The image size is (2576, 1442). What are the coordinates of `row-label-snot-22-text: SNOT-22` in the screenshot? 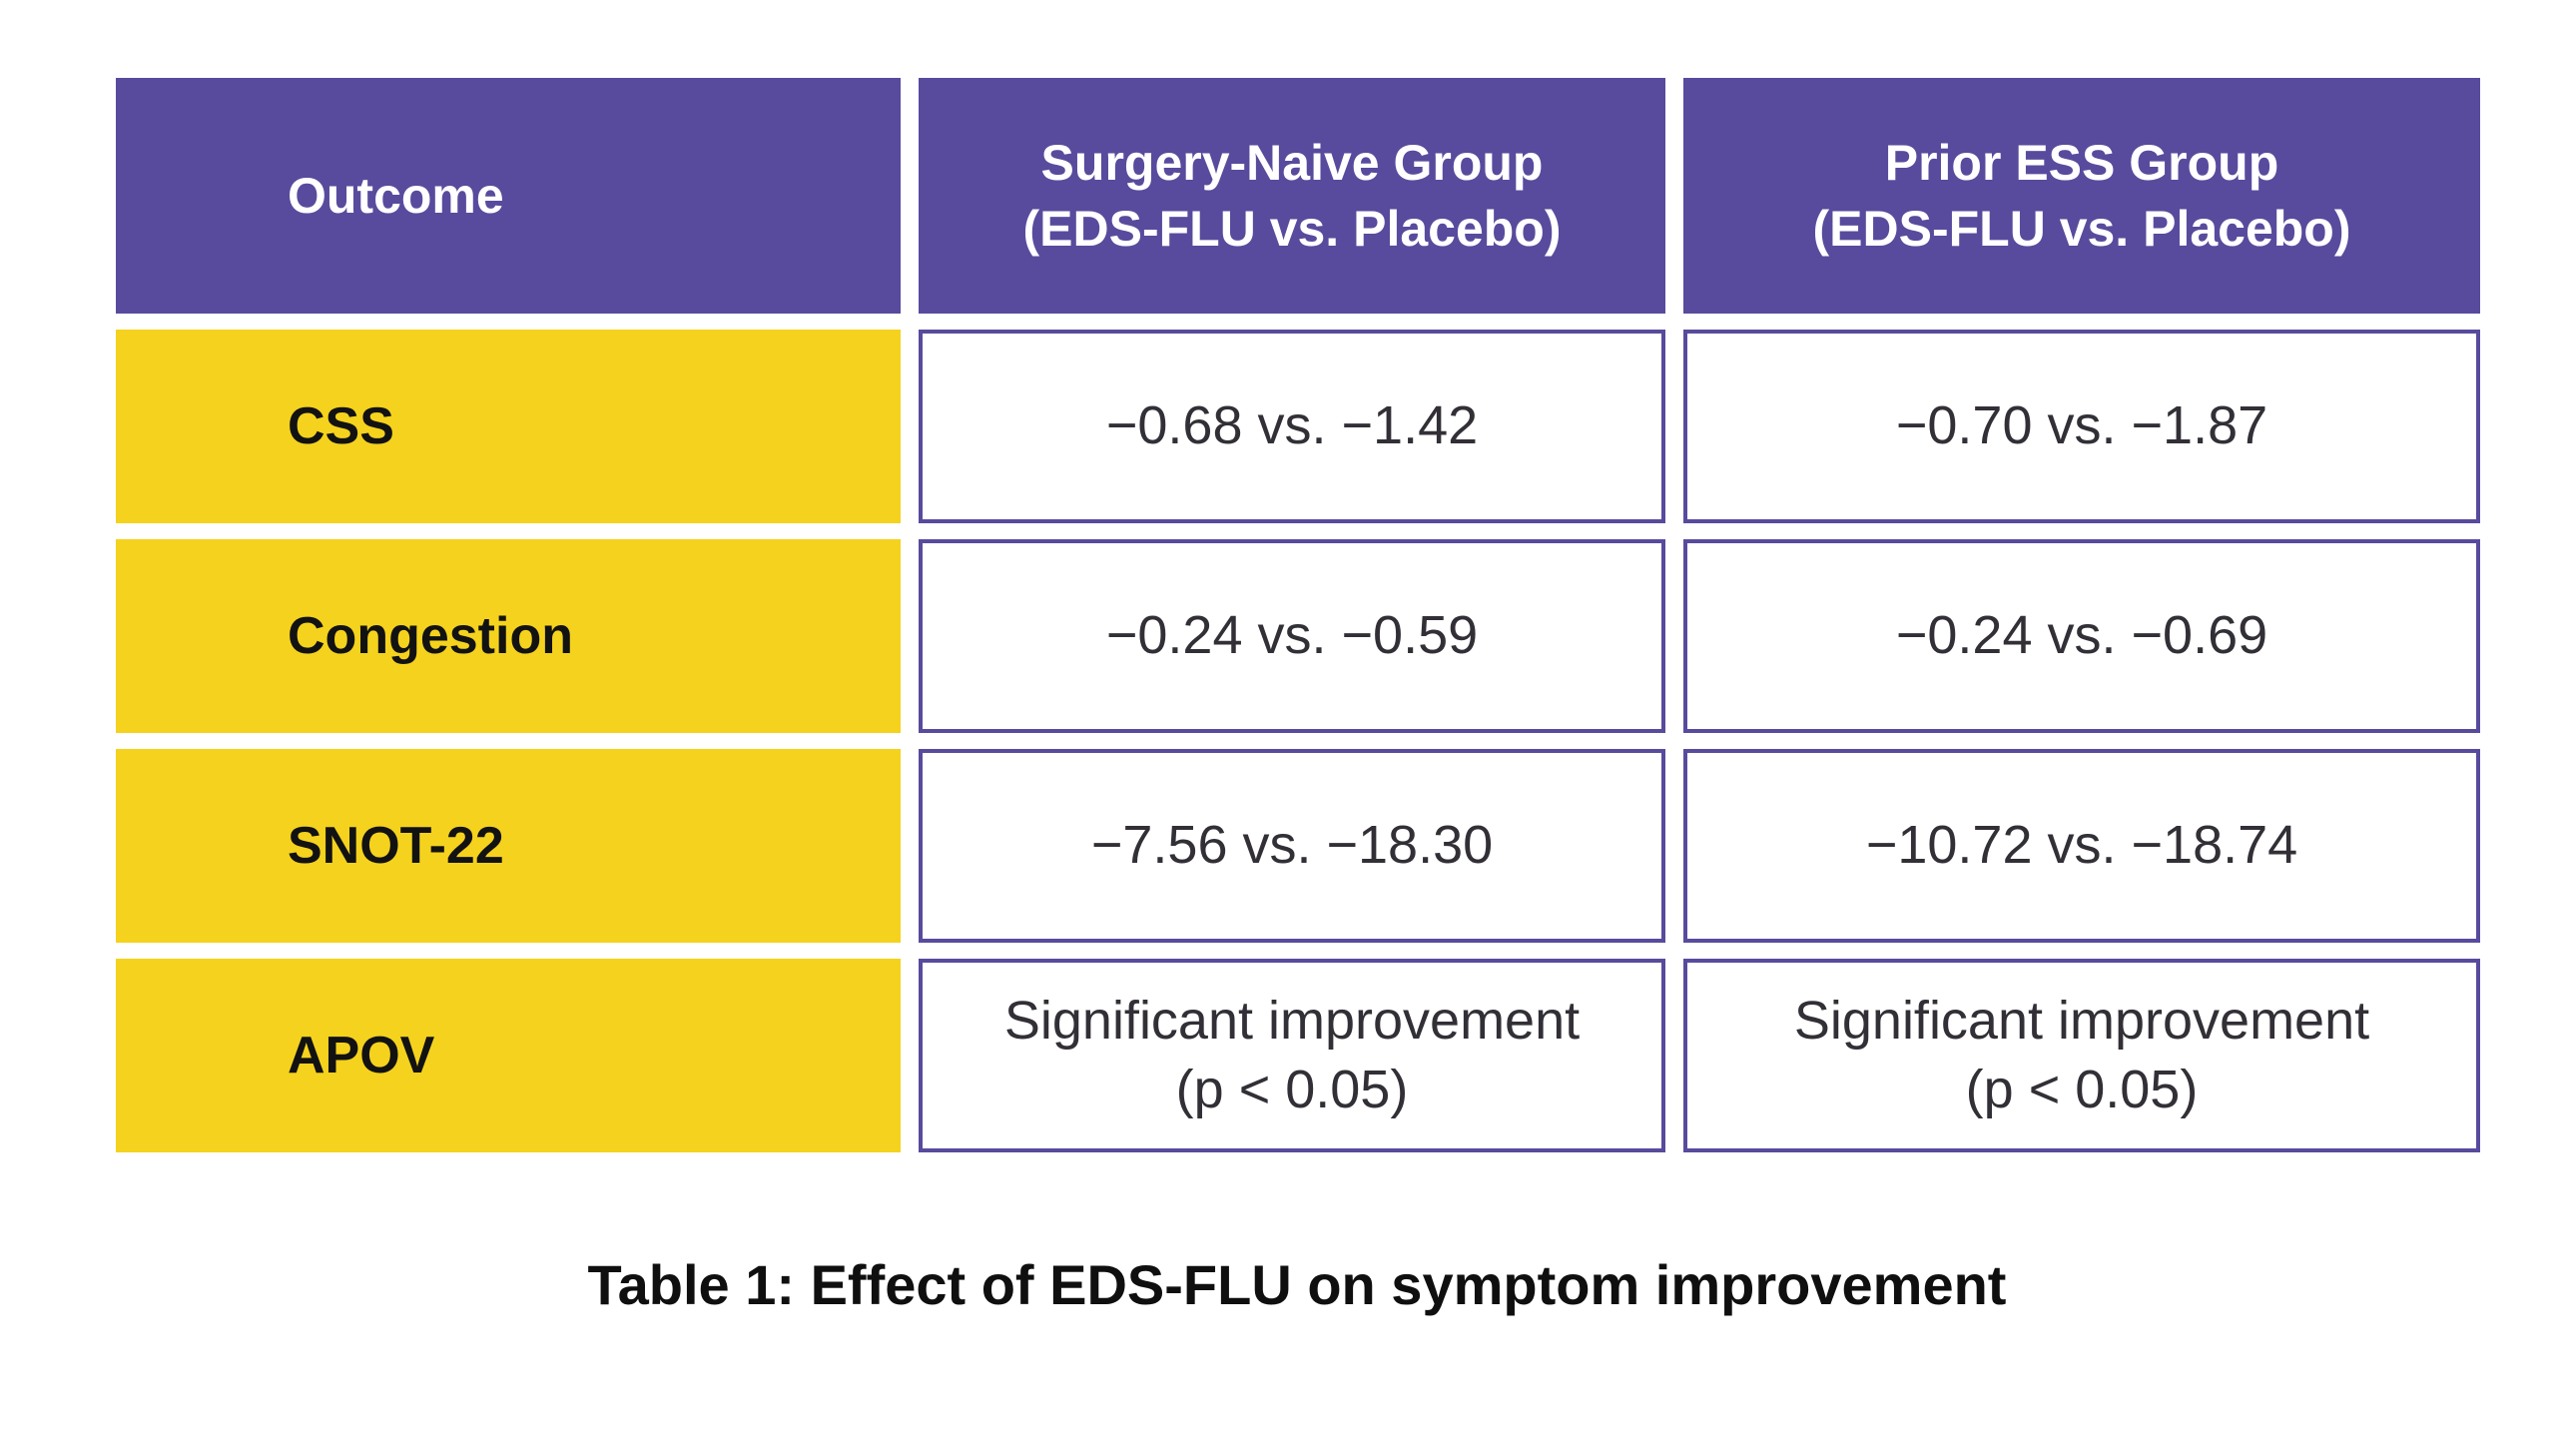 It's located at (396, 846).